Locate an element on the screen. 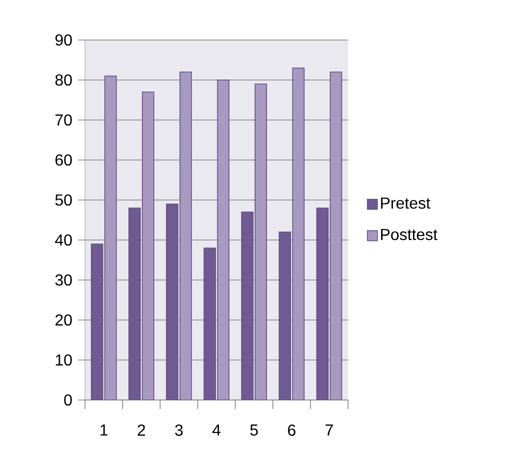  x-tick-label: 5 is located at coordinates (254, 430).